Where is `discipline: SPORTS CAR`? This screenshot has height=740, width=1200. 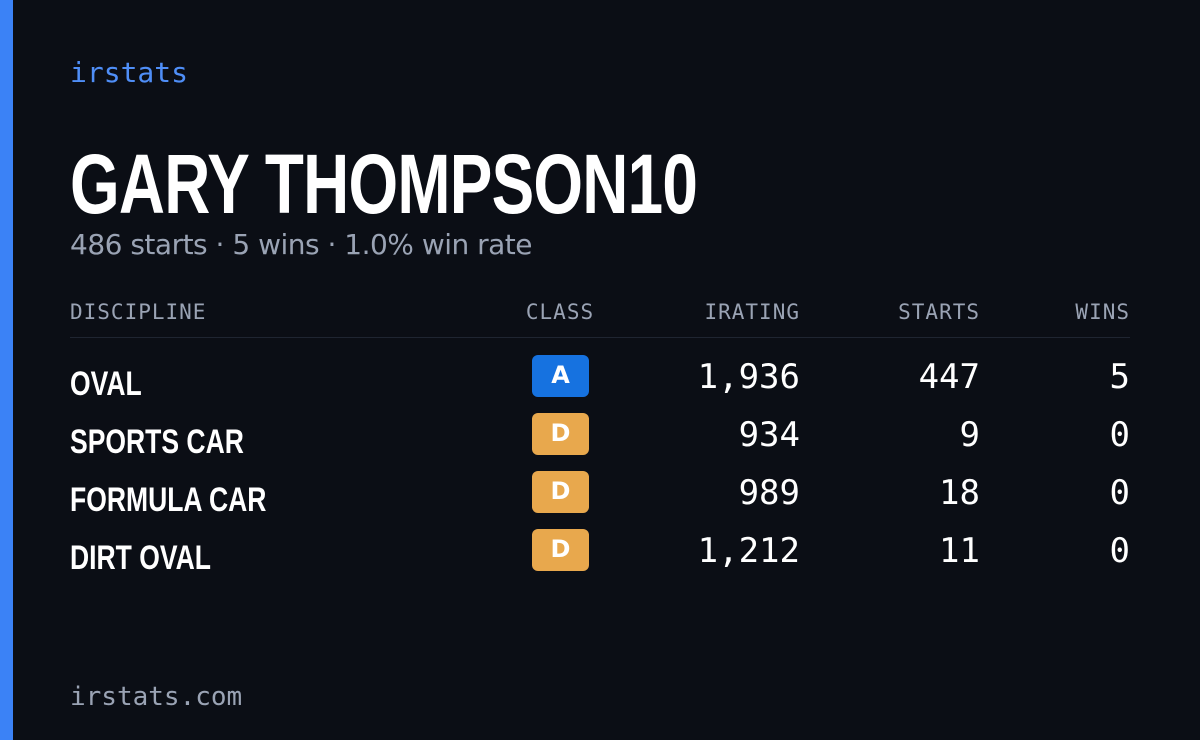
discipline: SPORTS CAR is located at coordinates (157, 442).